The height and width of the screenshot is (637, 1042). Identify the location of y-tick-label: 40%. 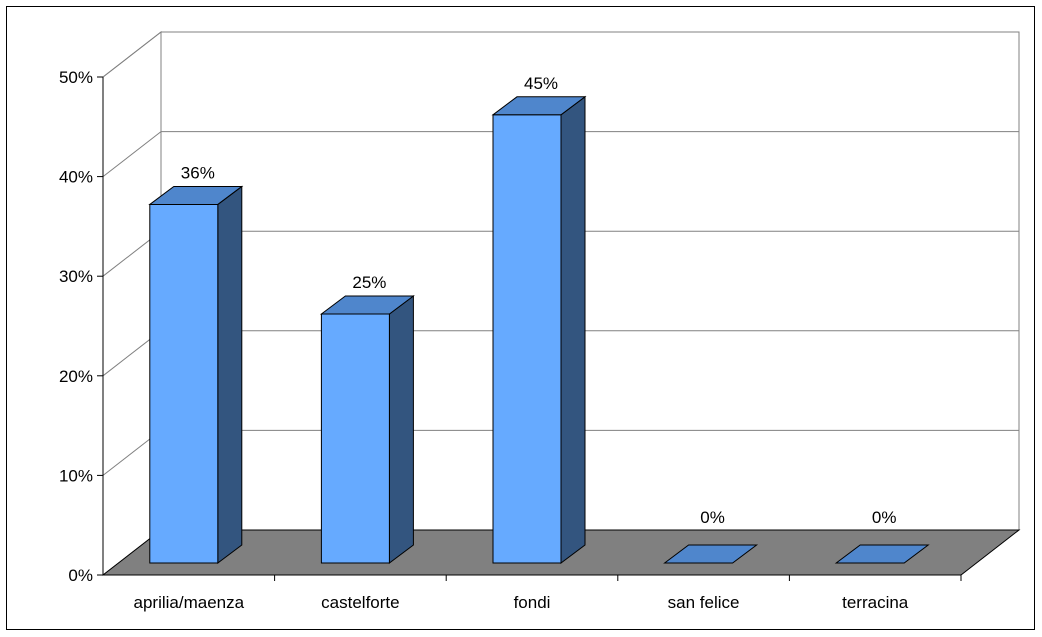
(76, 177).